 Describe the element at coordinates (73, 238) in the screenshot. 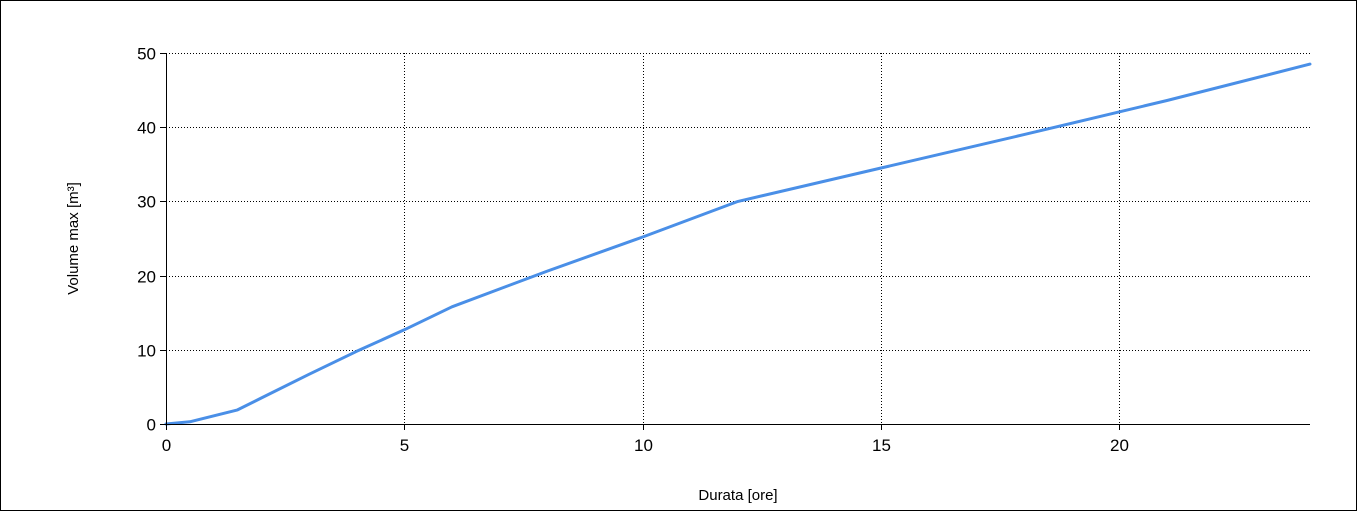

I see `y-axis-title: Volume max [m³]` at that location.